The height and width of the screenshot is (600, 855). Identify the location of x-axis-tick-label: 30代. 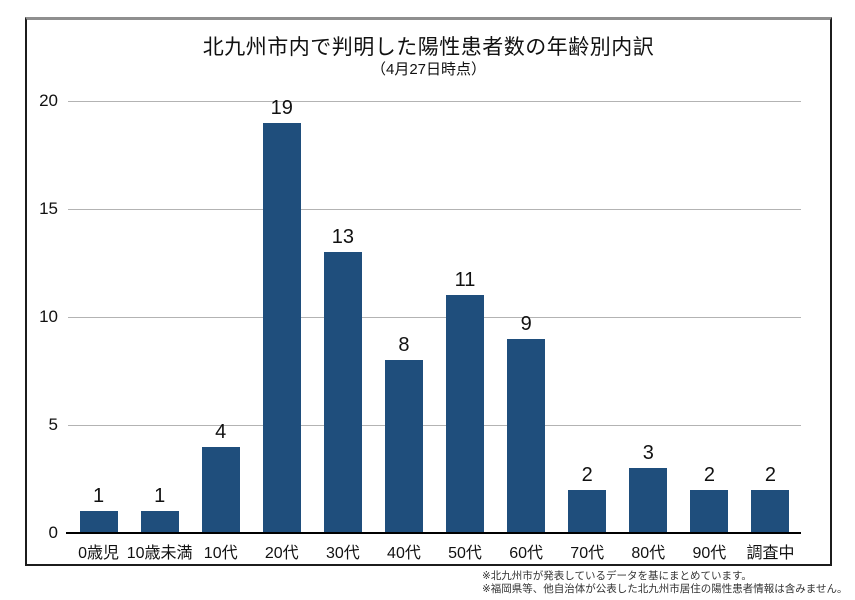
(342, 553).